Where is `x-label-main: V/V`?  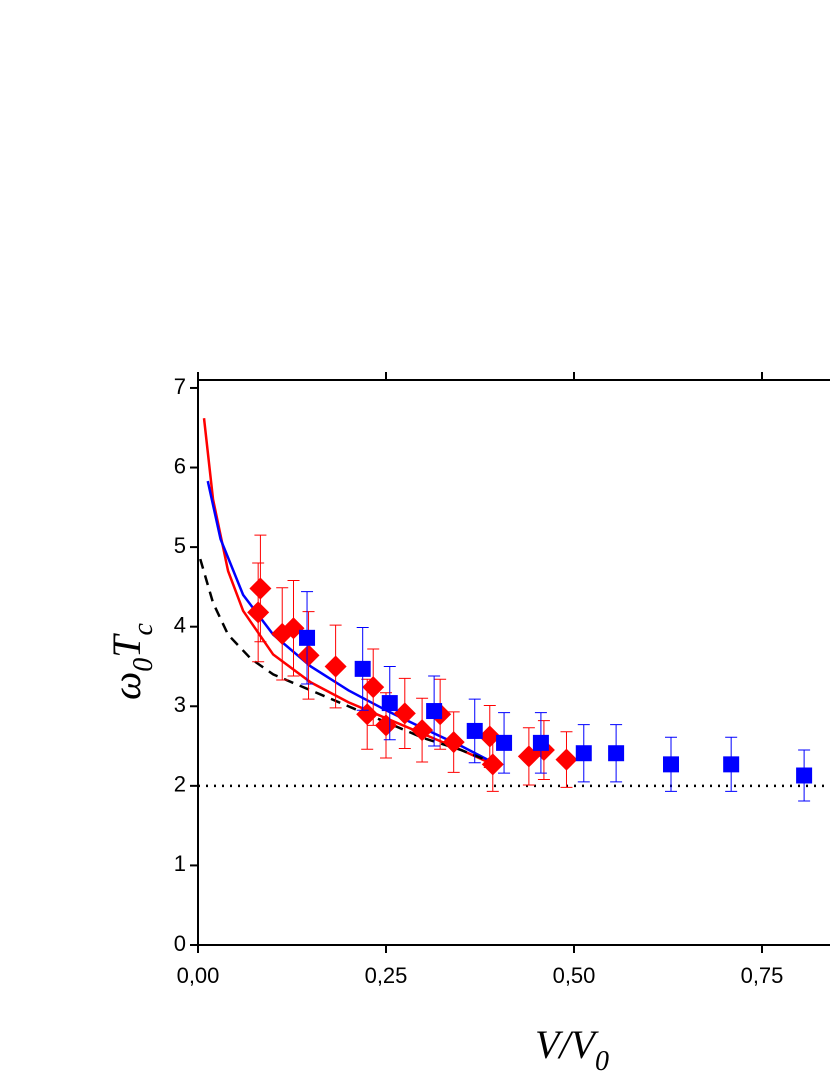 x-label-main: V/V is located at coordinates (567, 1044).